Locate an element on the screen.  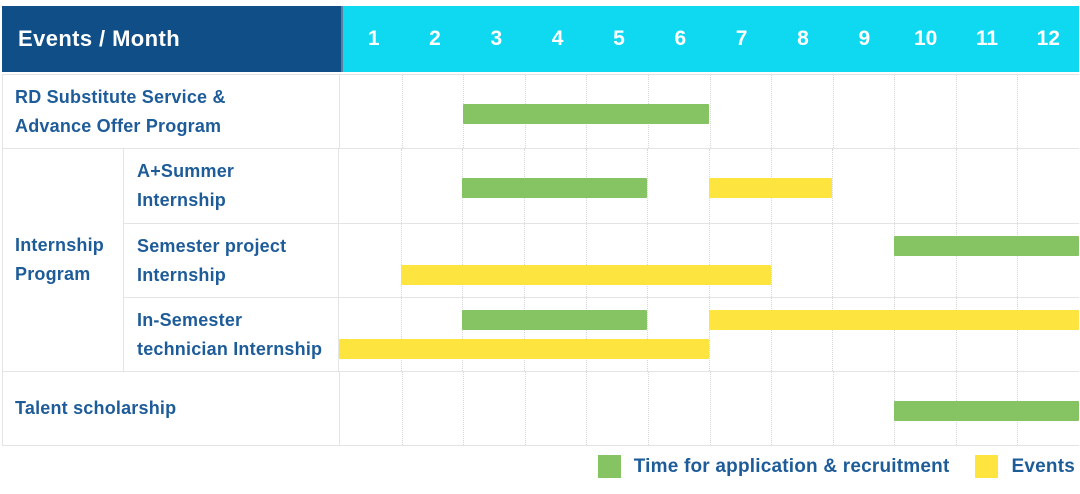
month-header-cell: 7 is located at coordinates (741, 38).